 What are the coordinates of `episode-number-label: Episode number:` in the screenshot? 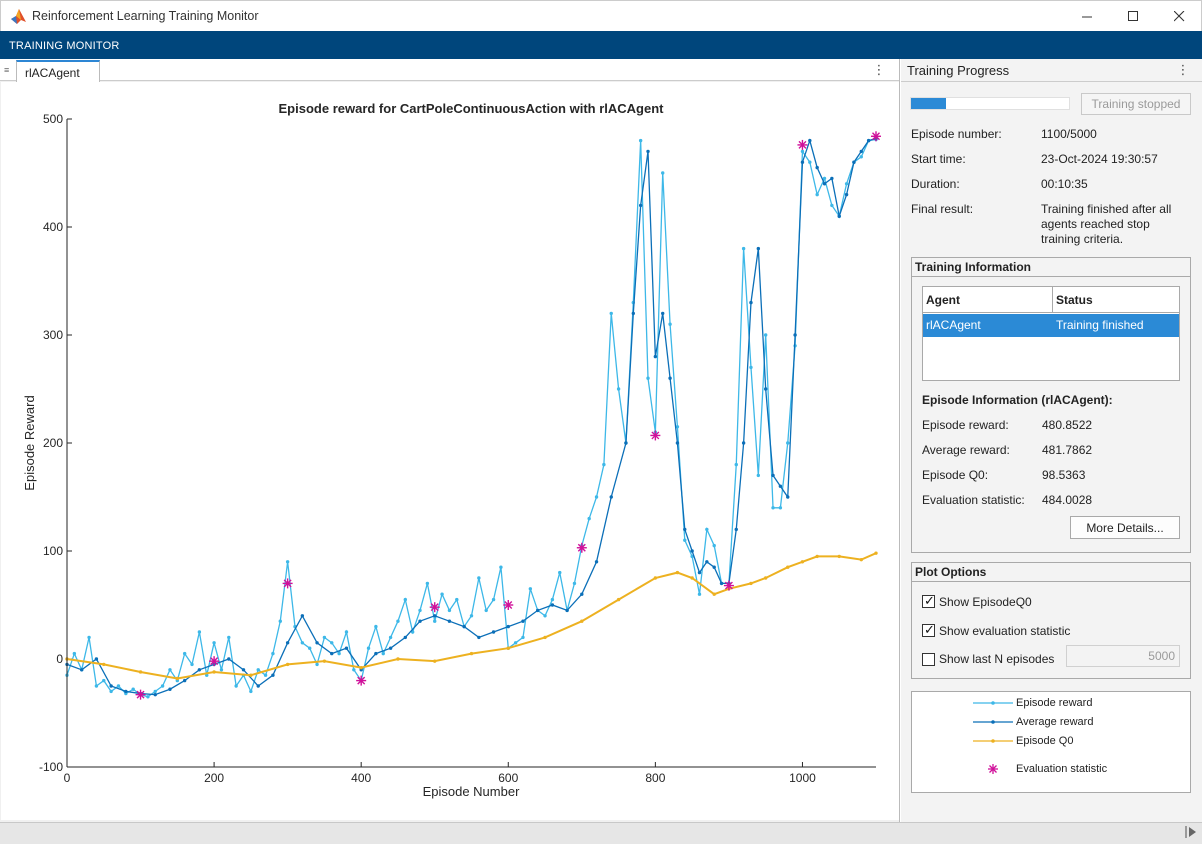 It's located at (956, 134).